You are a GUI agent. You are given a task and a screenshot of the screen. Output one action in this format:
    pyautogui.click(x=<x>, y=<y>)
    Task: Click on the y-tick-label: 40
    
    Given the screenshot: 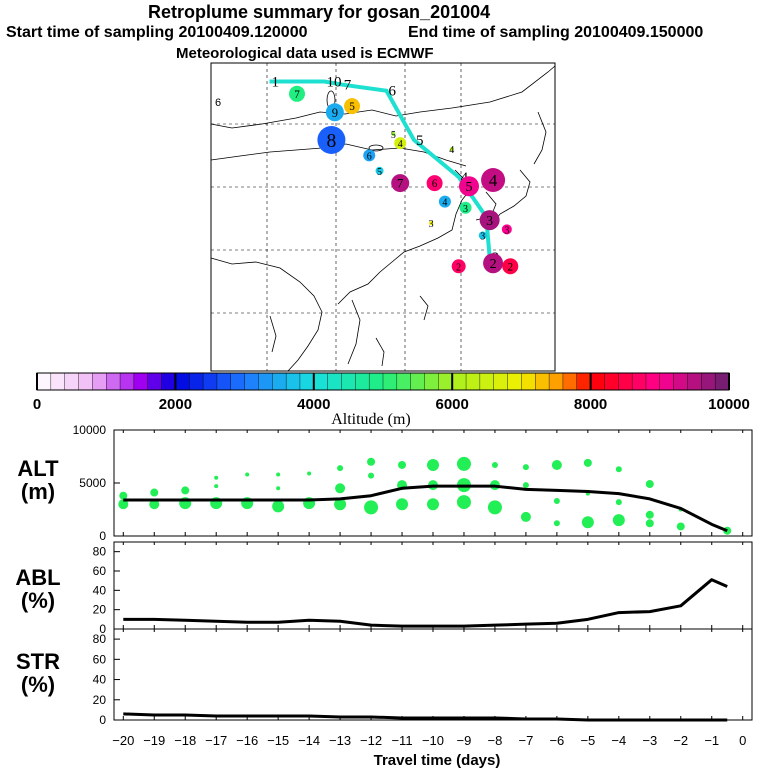 What is the action you would take?
    pyautogui.click(x=100, y=590)
    